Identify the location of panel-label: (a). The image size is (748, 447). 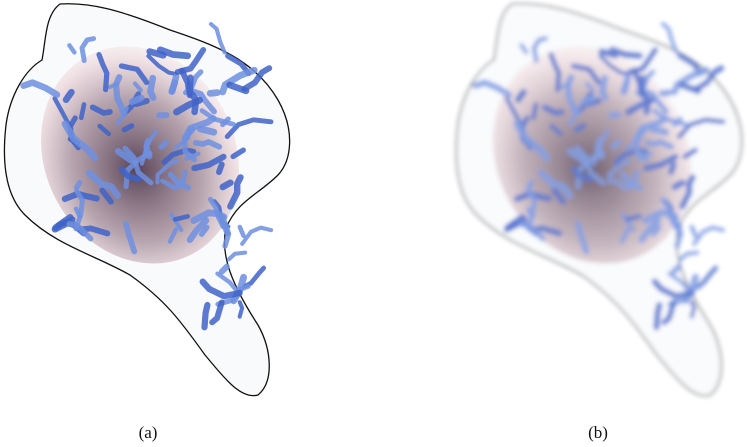
(148, 432).